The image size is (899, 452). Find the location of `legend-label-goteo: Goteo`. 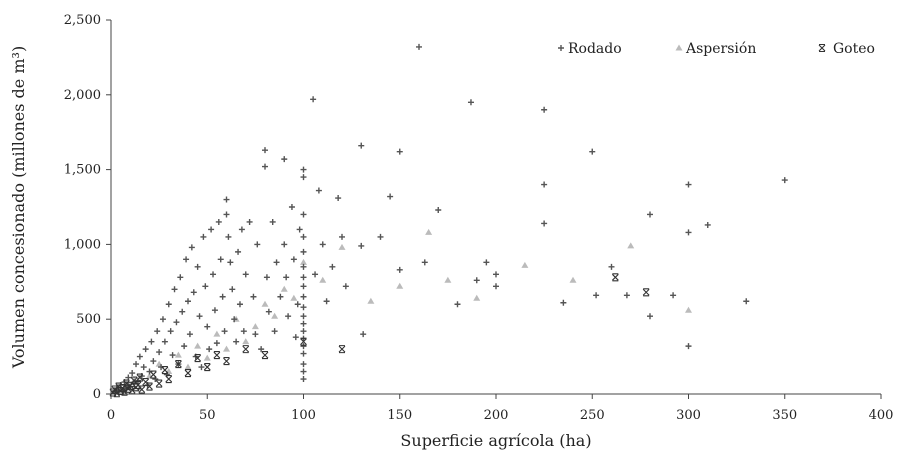

legend-label-goteo: Goteo is located at coordinates (854, 49).